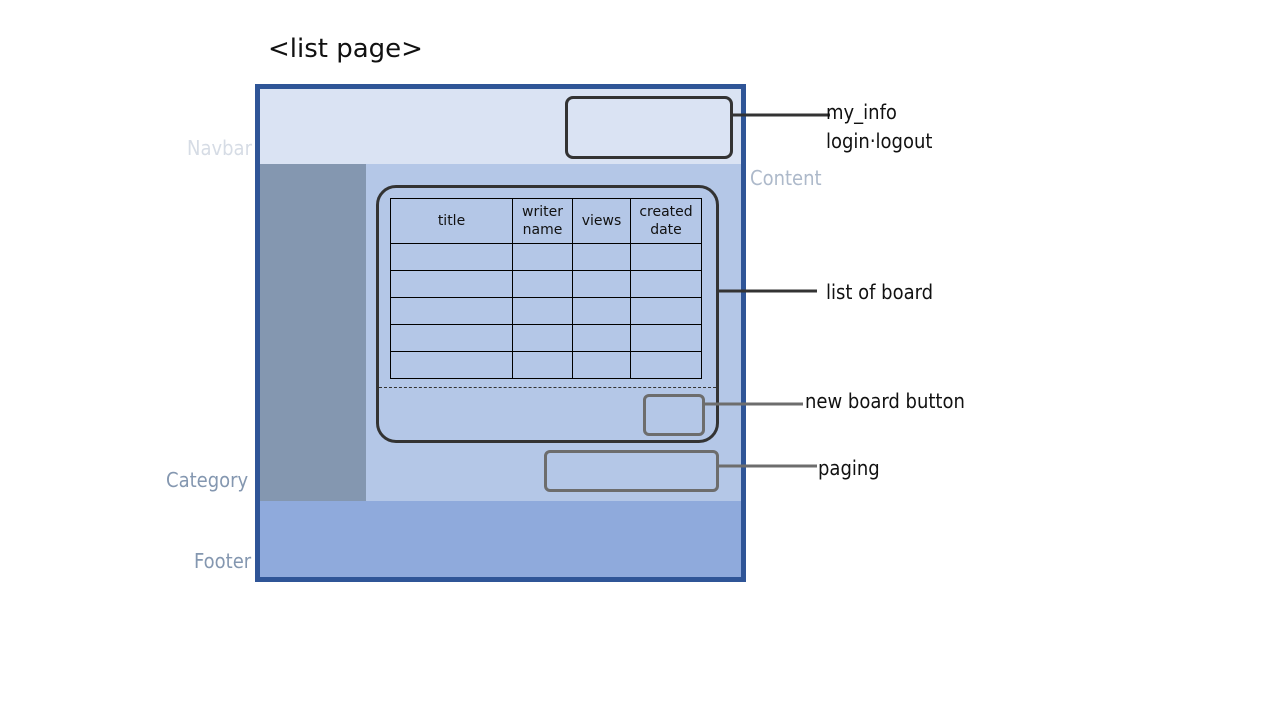 The height and width of the screenshot is (720, 1280). I want to click on column-header: title, so click(451, 221).